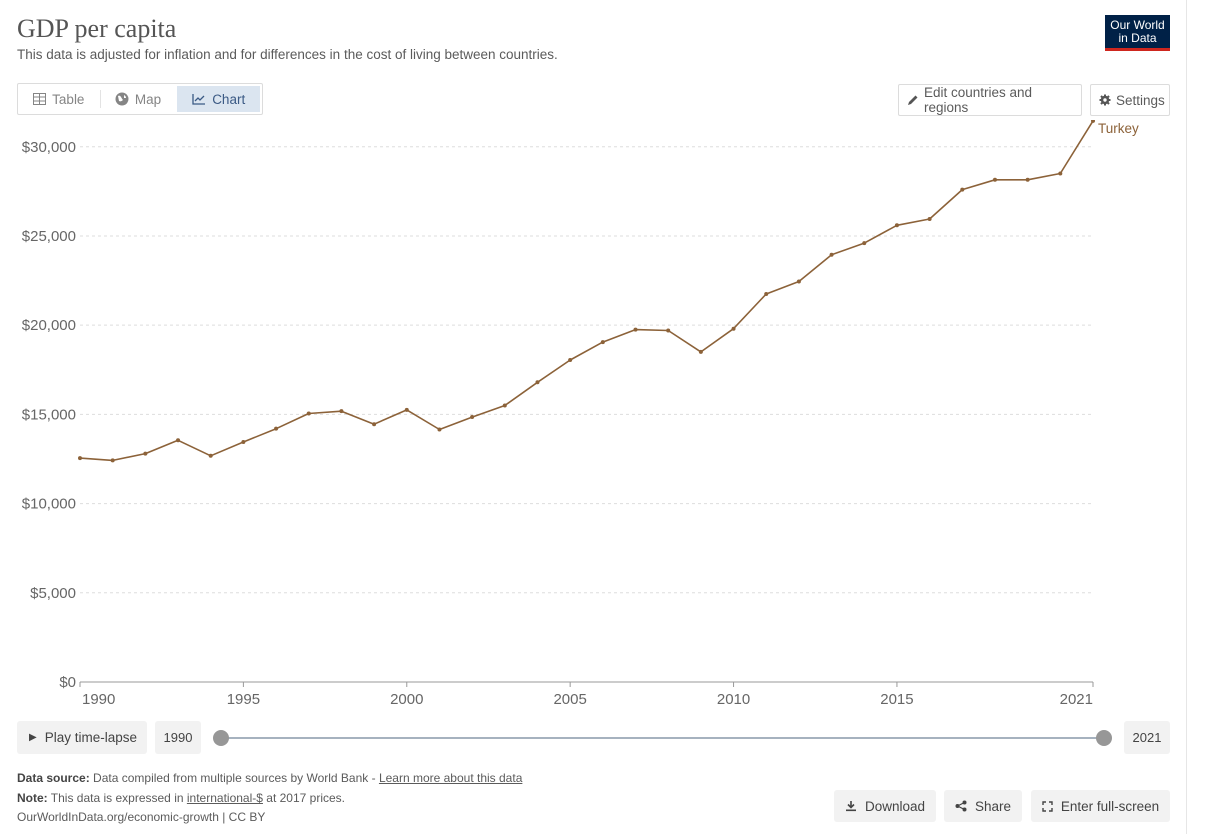 This screenshot has width=1217, height=834. What do you see at coordinates (49, 325) in the screenshot?
I see `y-tick-label: $20,000` at bounding box center [49, 325].